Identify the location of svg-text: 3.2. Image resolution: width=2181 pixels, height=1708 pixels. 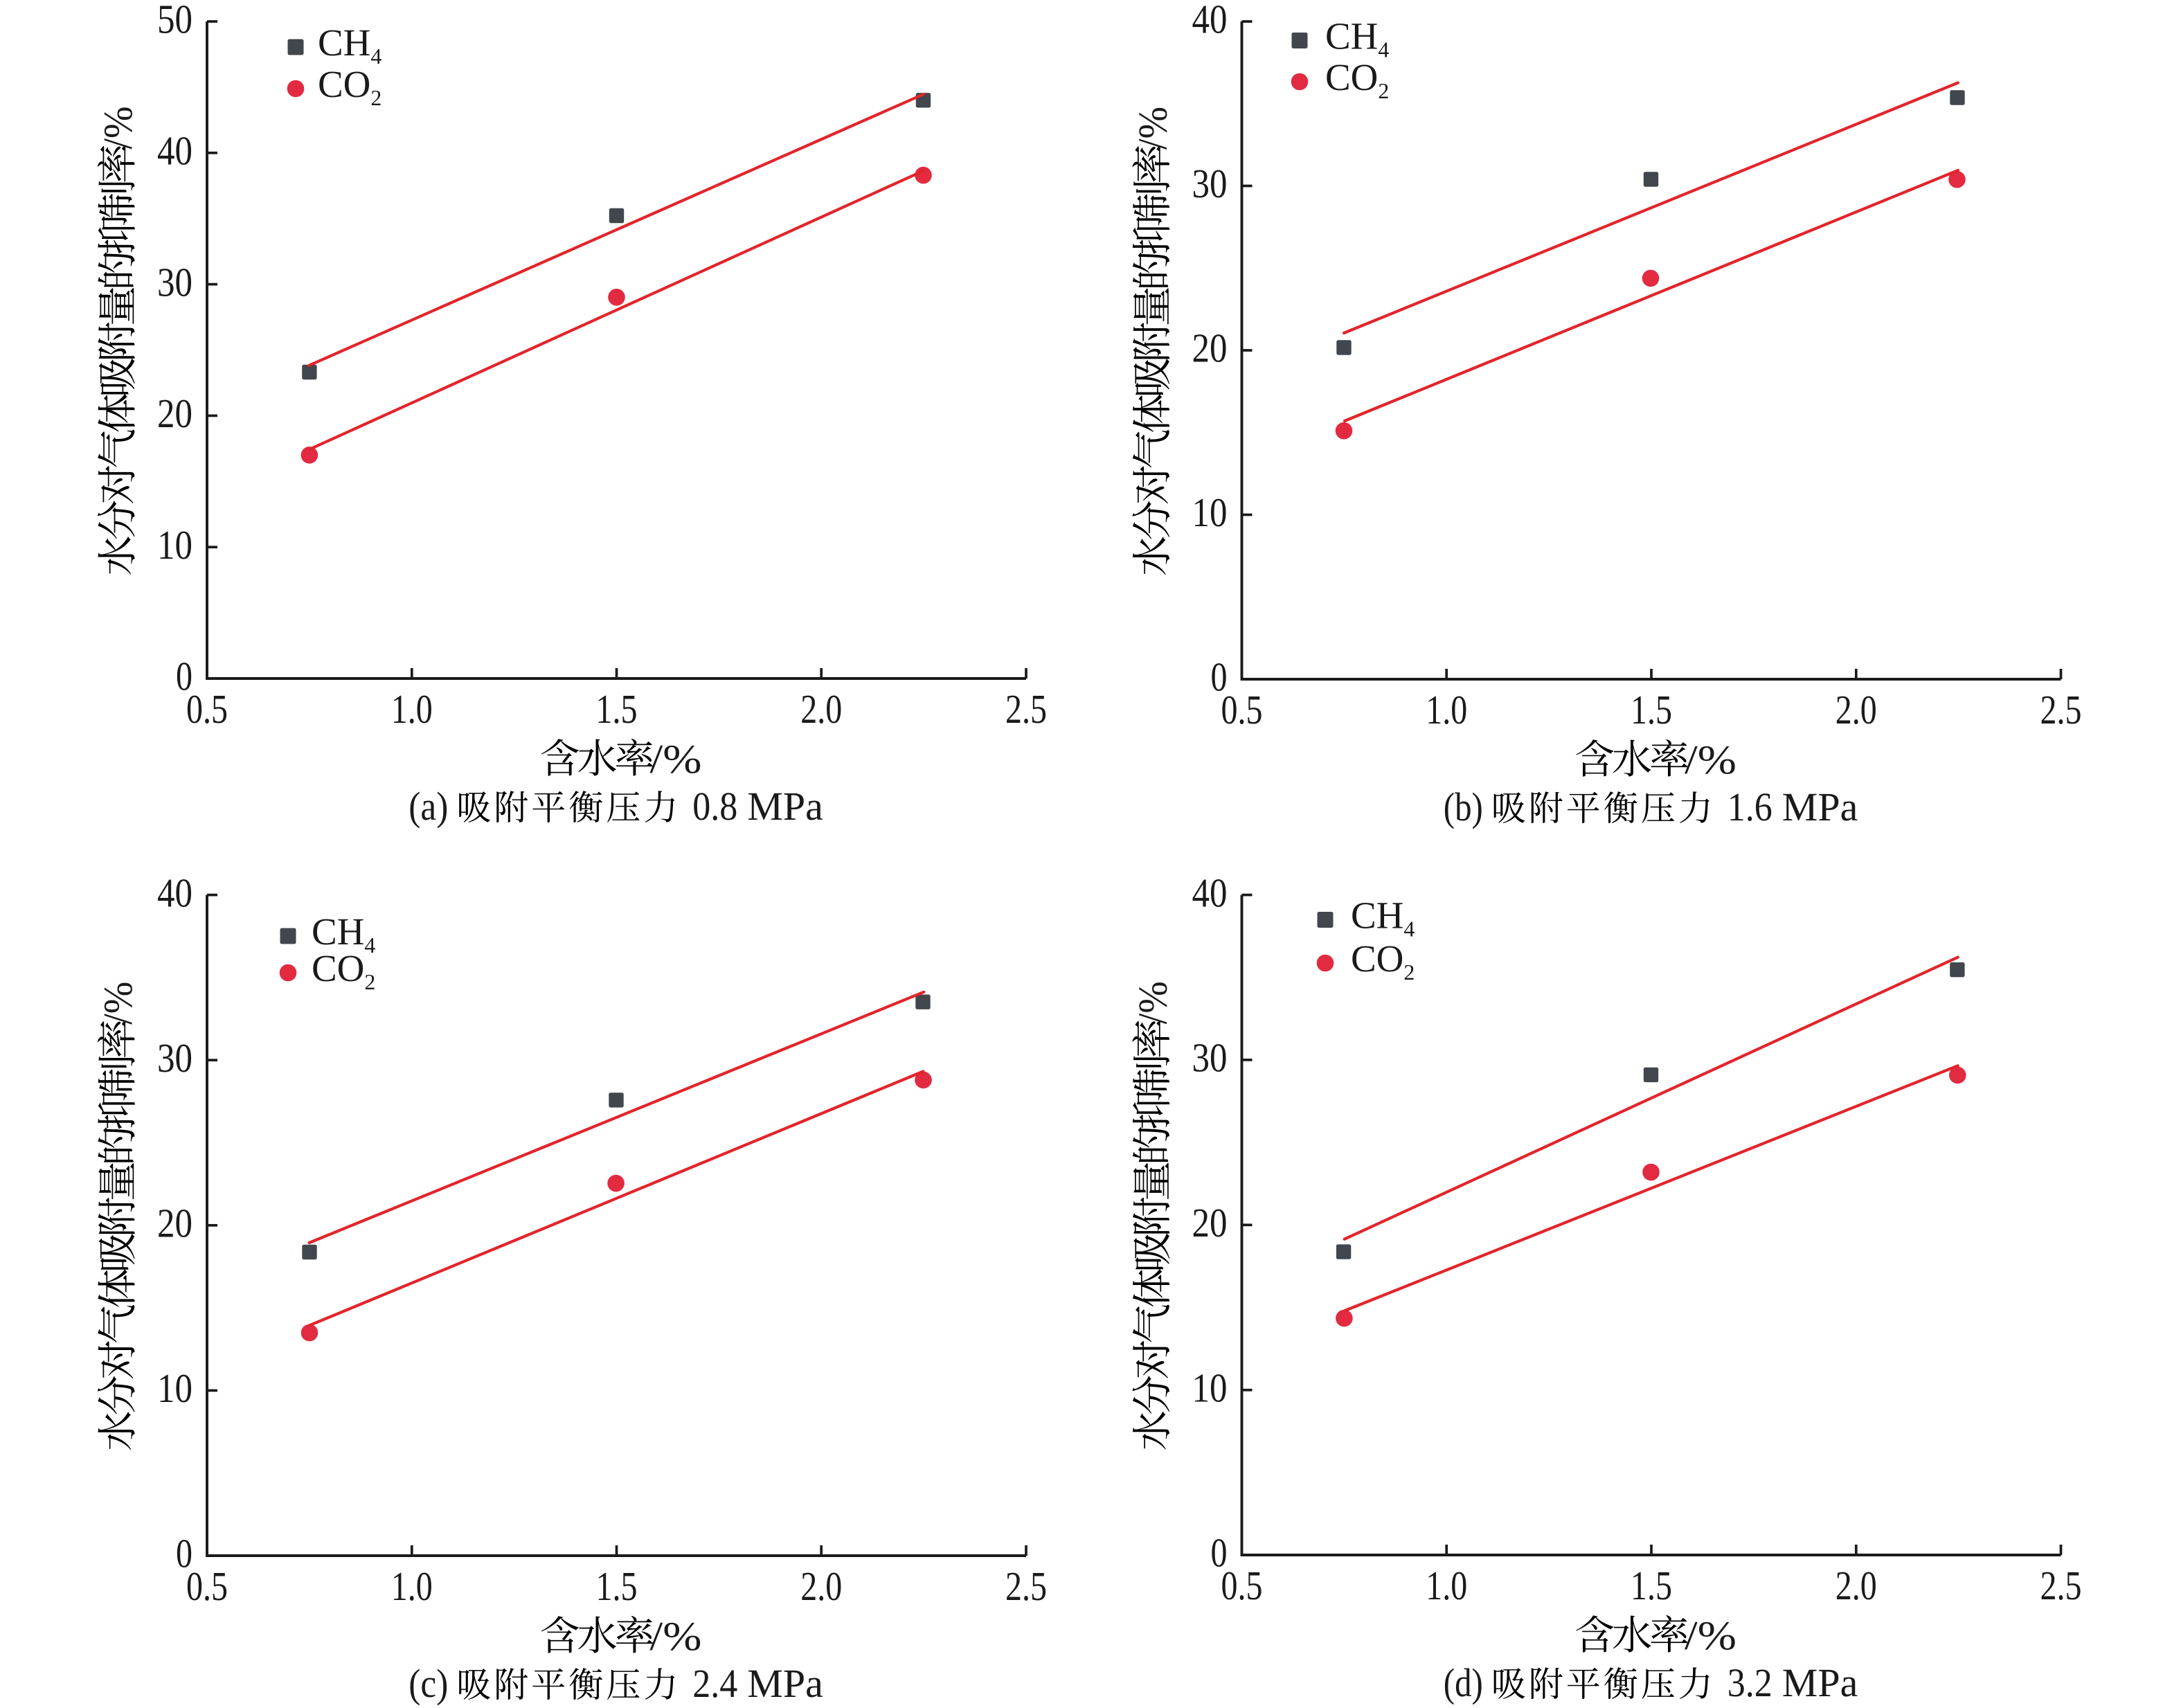
(1750, 1682).